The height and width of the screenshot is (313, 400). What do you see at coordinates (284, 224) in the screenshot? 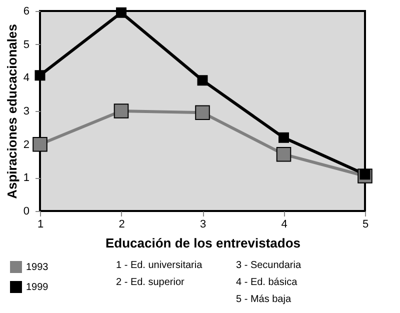
I see `x-tick-label: 4` at bounding box center [284, 224].